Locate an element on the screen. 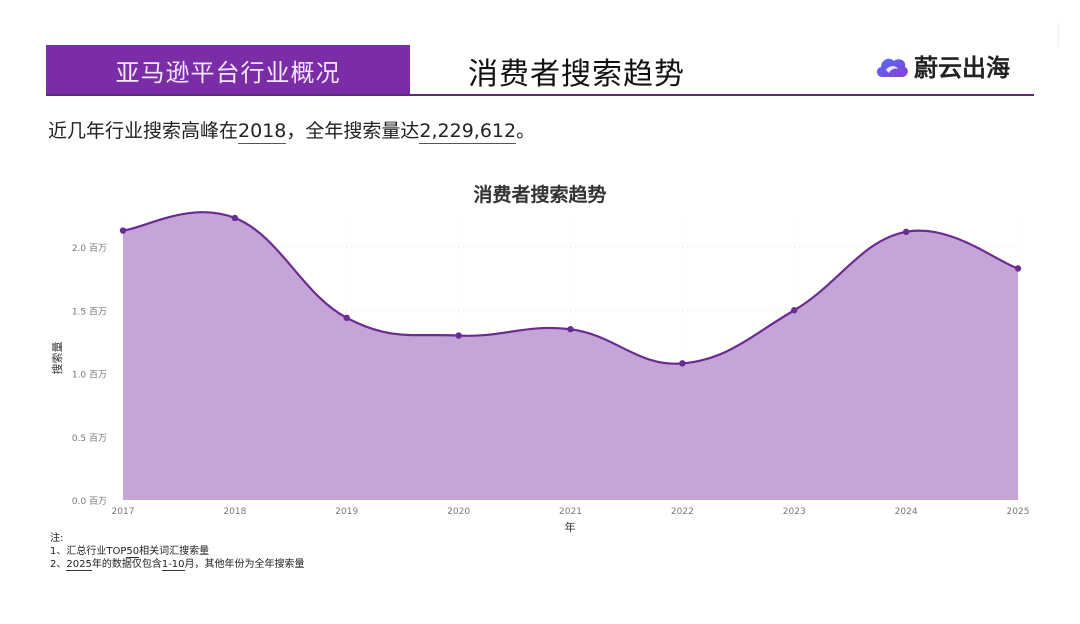 This screenshot has width=1080, height=624. divider is located at coordinates (1058, 34).